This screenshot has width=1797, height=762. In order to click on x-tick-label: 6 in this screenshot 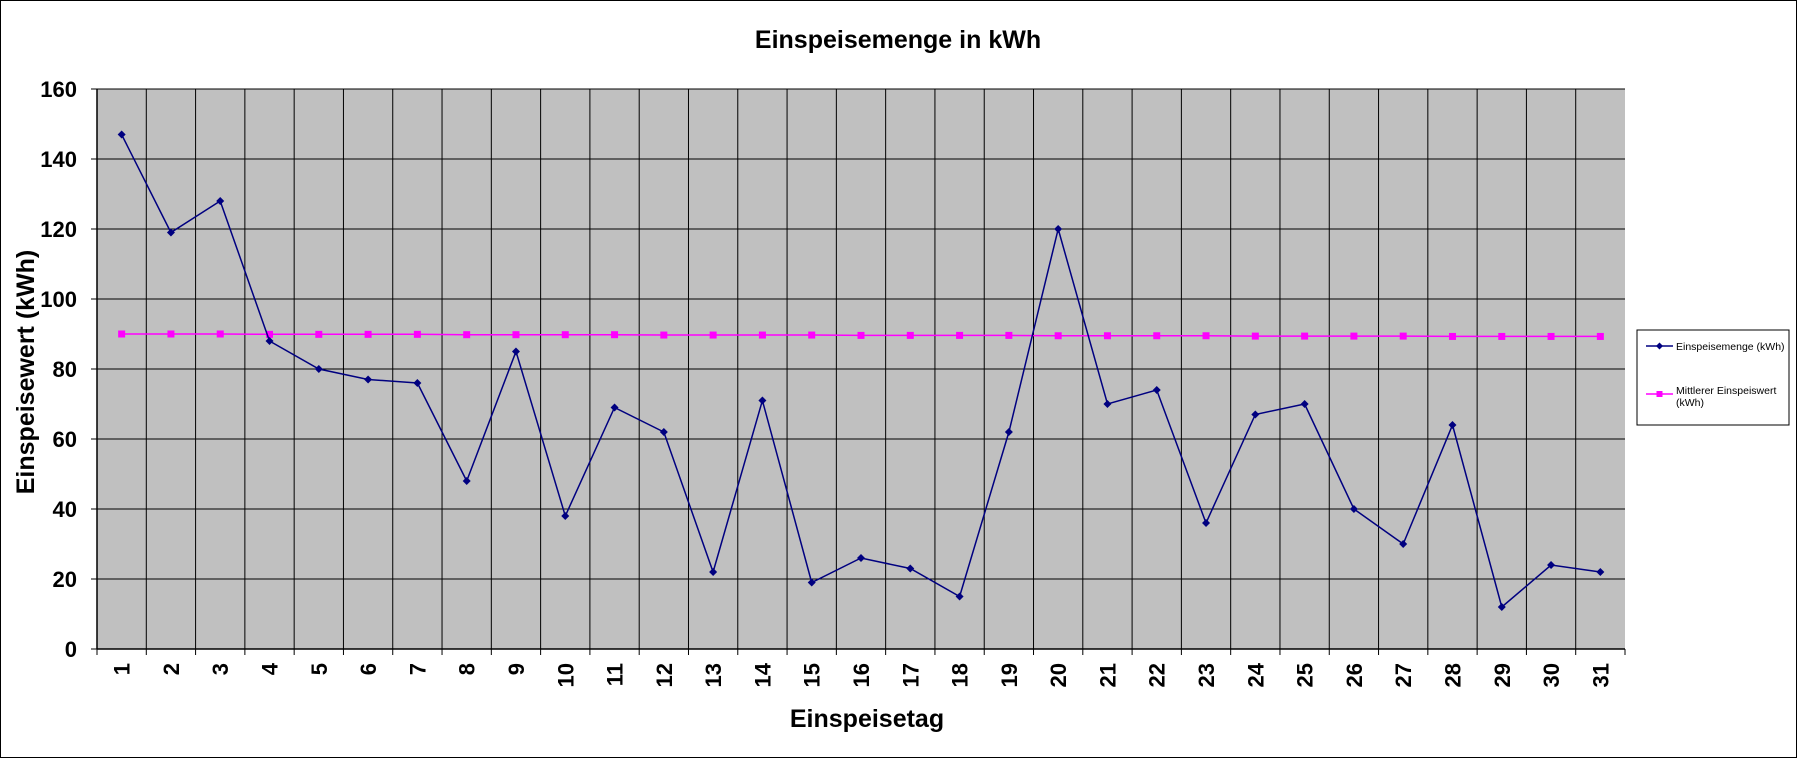, I will do `click(368, 669)`.